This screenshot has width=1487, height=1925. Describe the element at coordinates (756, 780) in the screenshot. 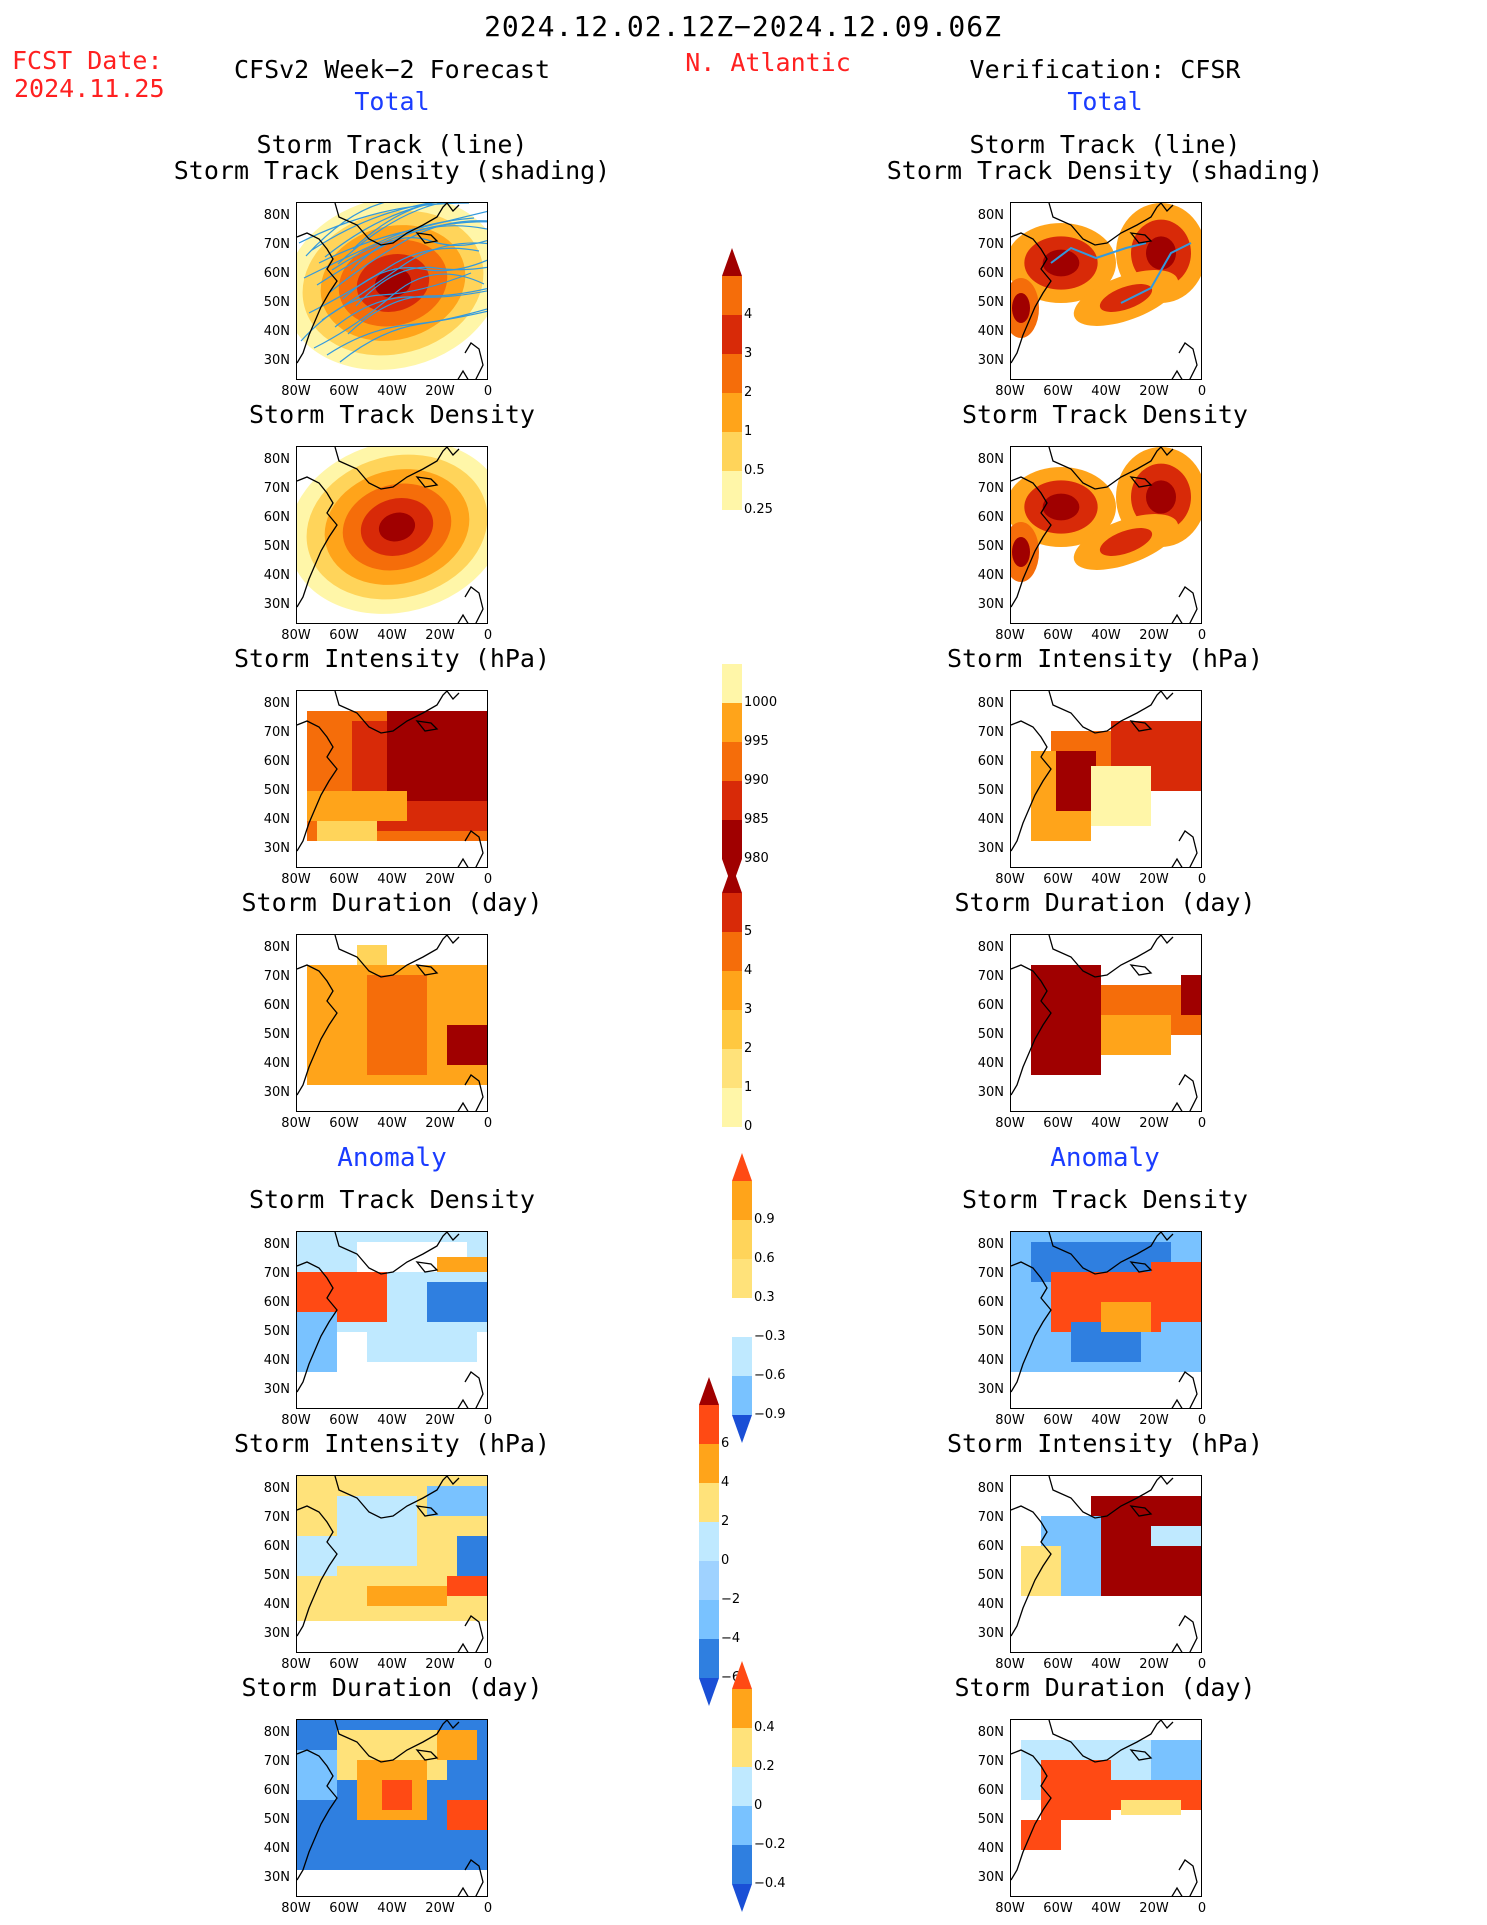

I see `intensity-colorbar-label: 990` at that location.